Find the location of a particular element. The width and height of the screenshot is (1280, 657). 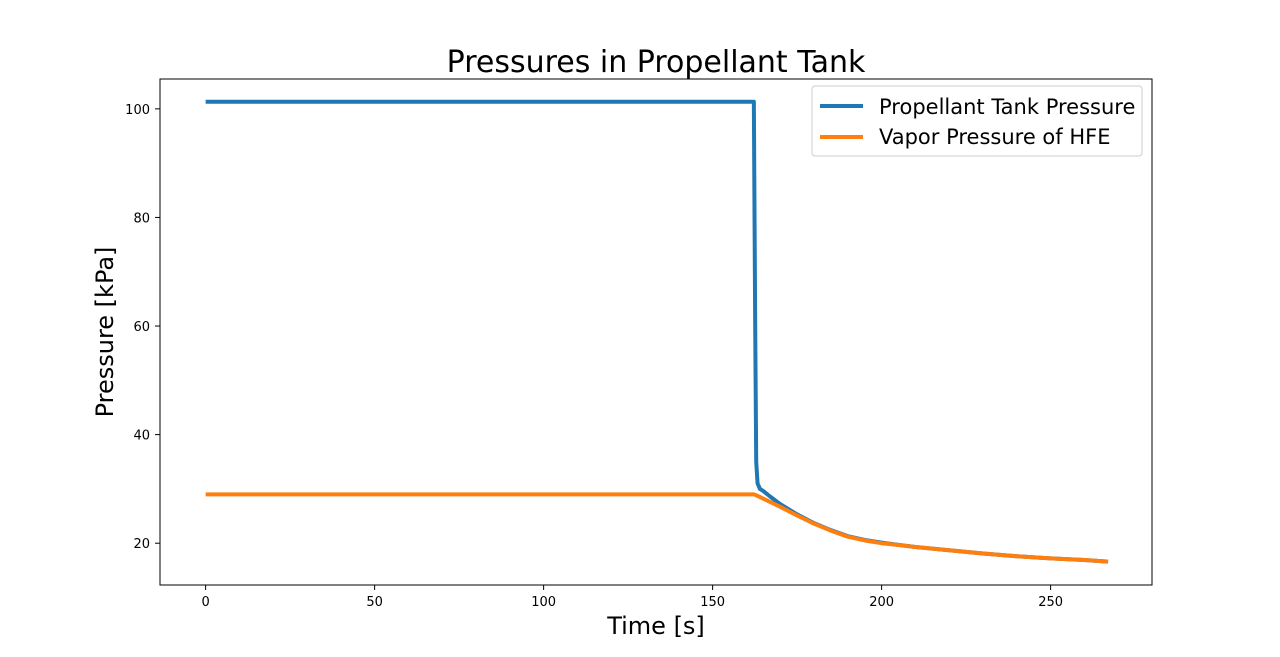

chart-title: Pressures in Propellant Tank is located at coordinates (656, 62).